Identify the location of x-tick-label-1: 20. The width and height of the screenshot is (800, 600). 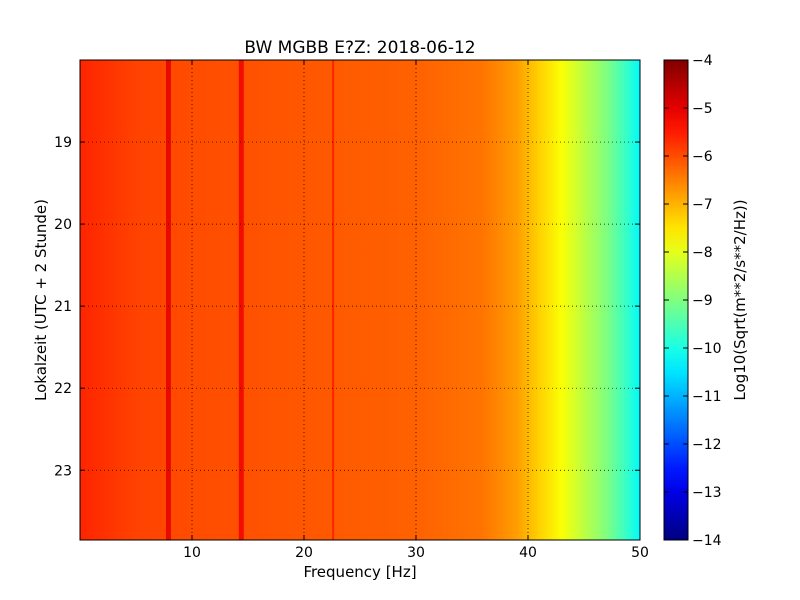
(304, 553).